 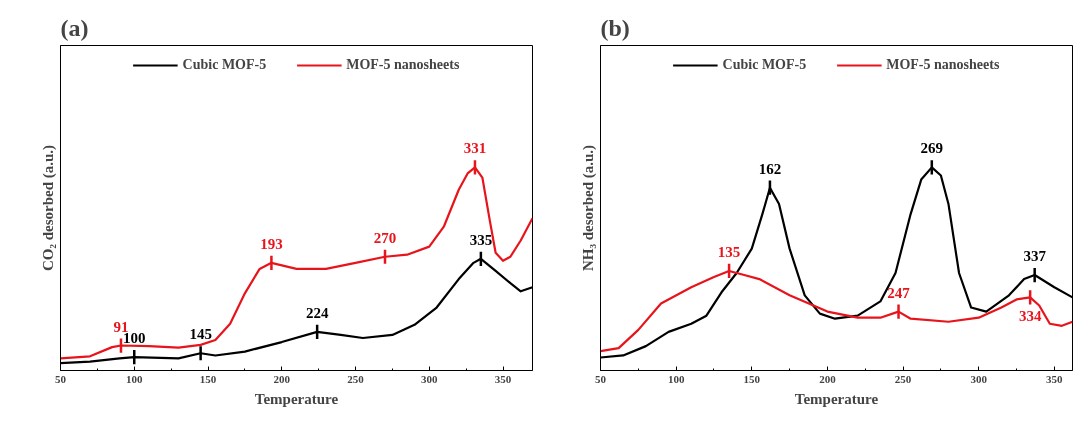 I want to click on annotation: 269, so click(x=932, y=148).